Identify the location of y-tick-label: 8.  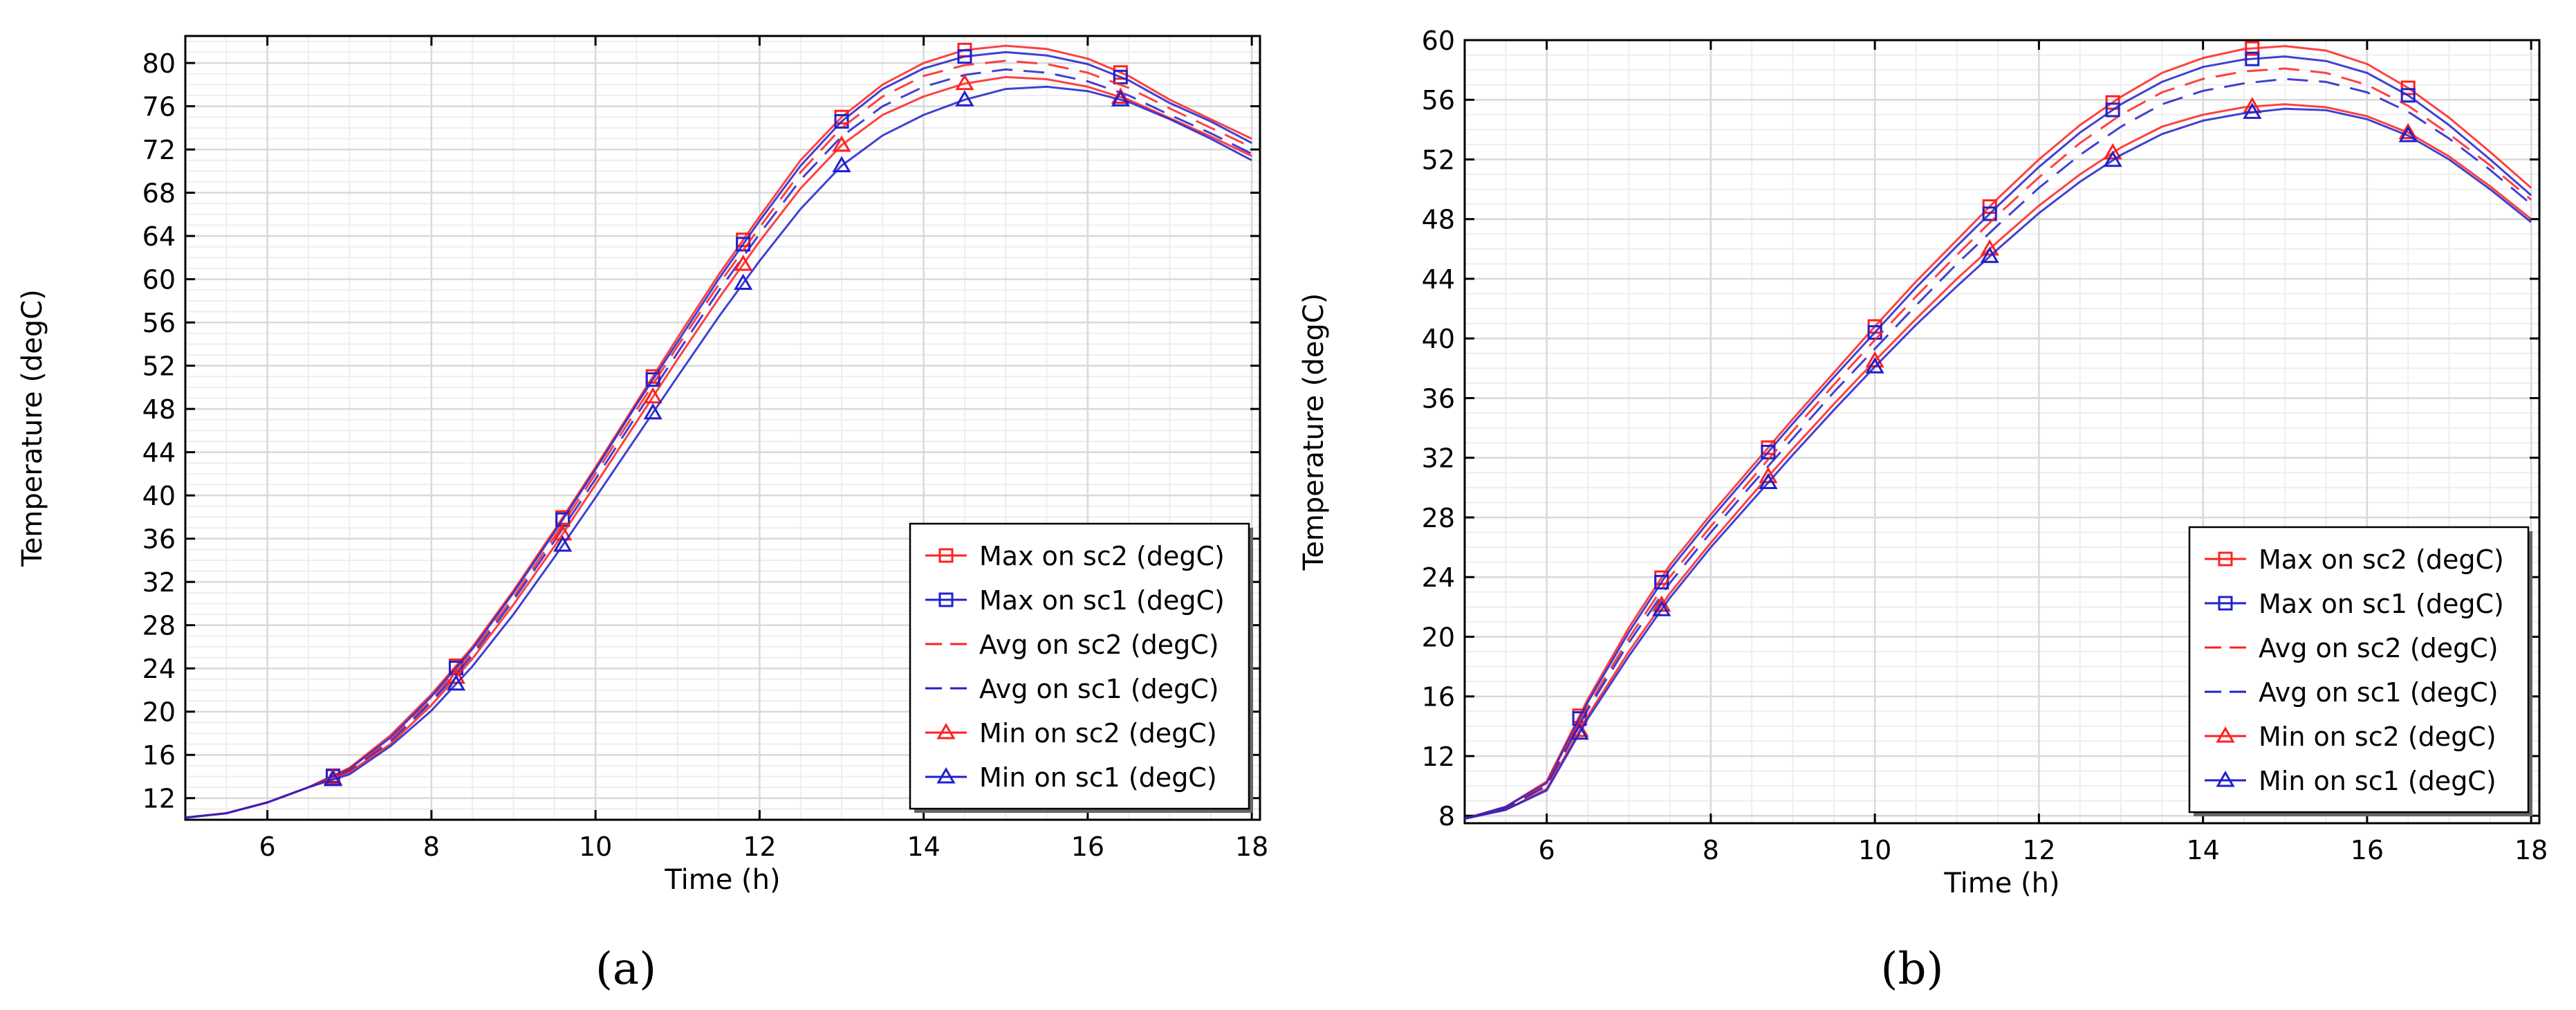
(1447, 816).